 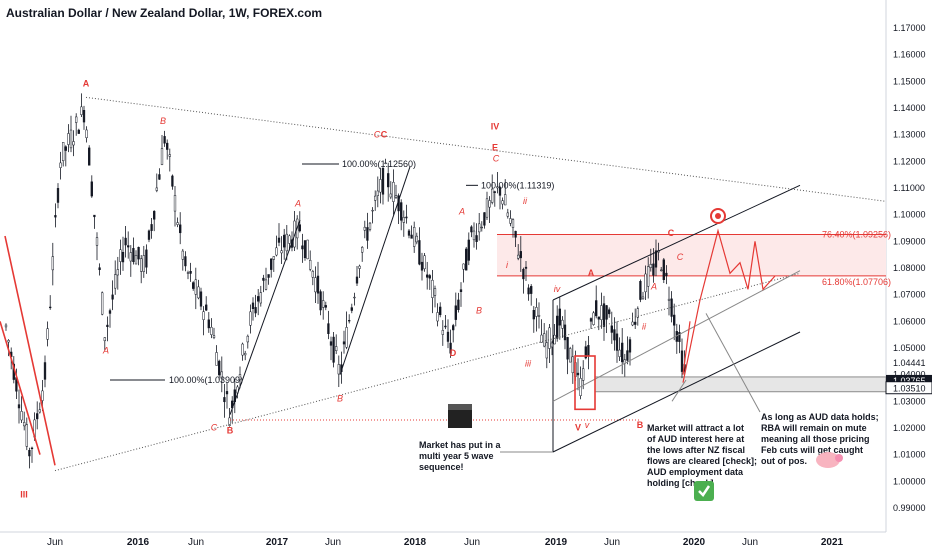 I want to click on projection-path, so click(x=729, y=305).